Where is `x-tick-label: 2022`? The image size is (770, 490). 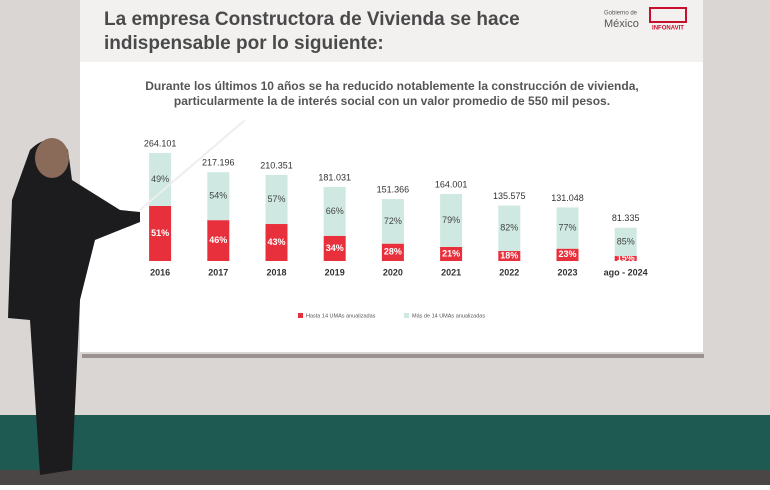 x-tick-label: 2022 is located at coordinates (509, 272).